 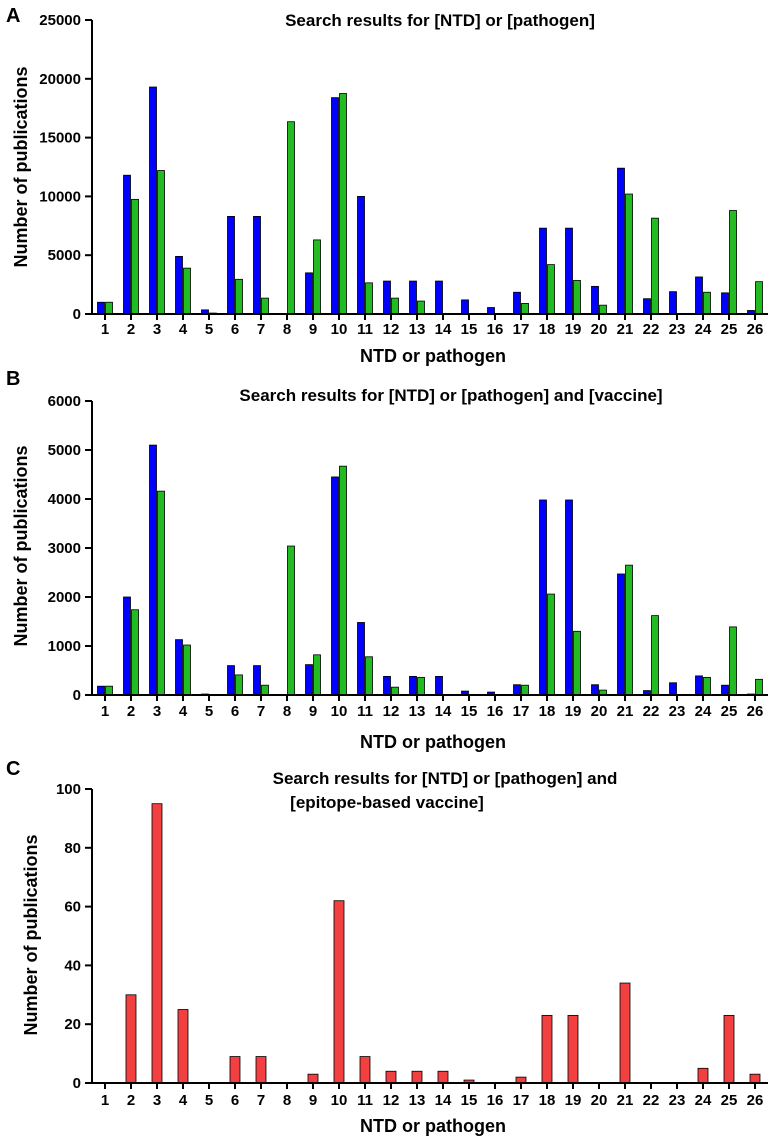 I want to click on y-tick-label: 20, so click(x=72, y=1024).